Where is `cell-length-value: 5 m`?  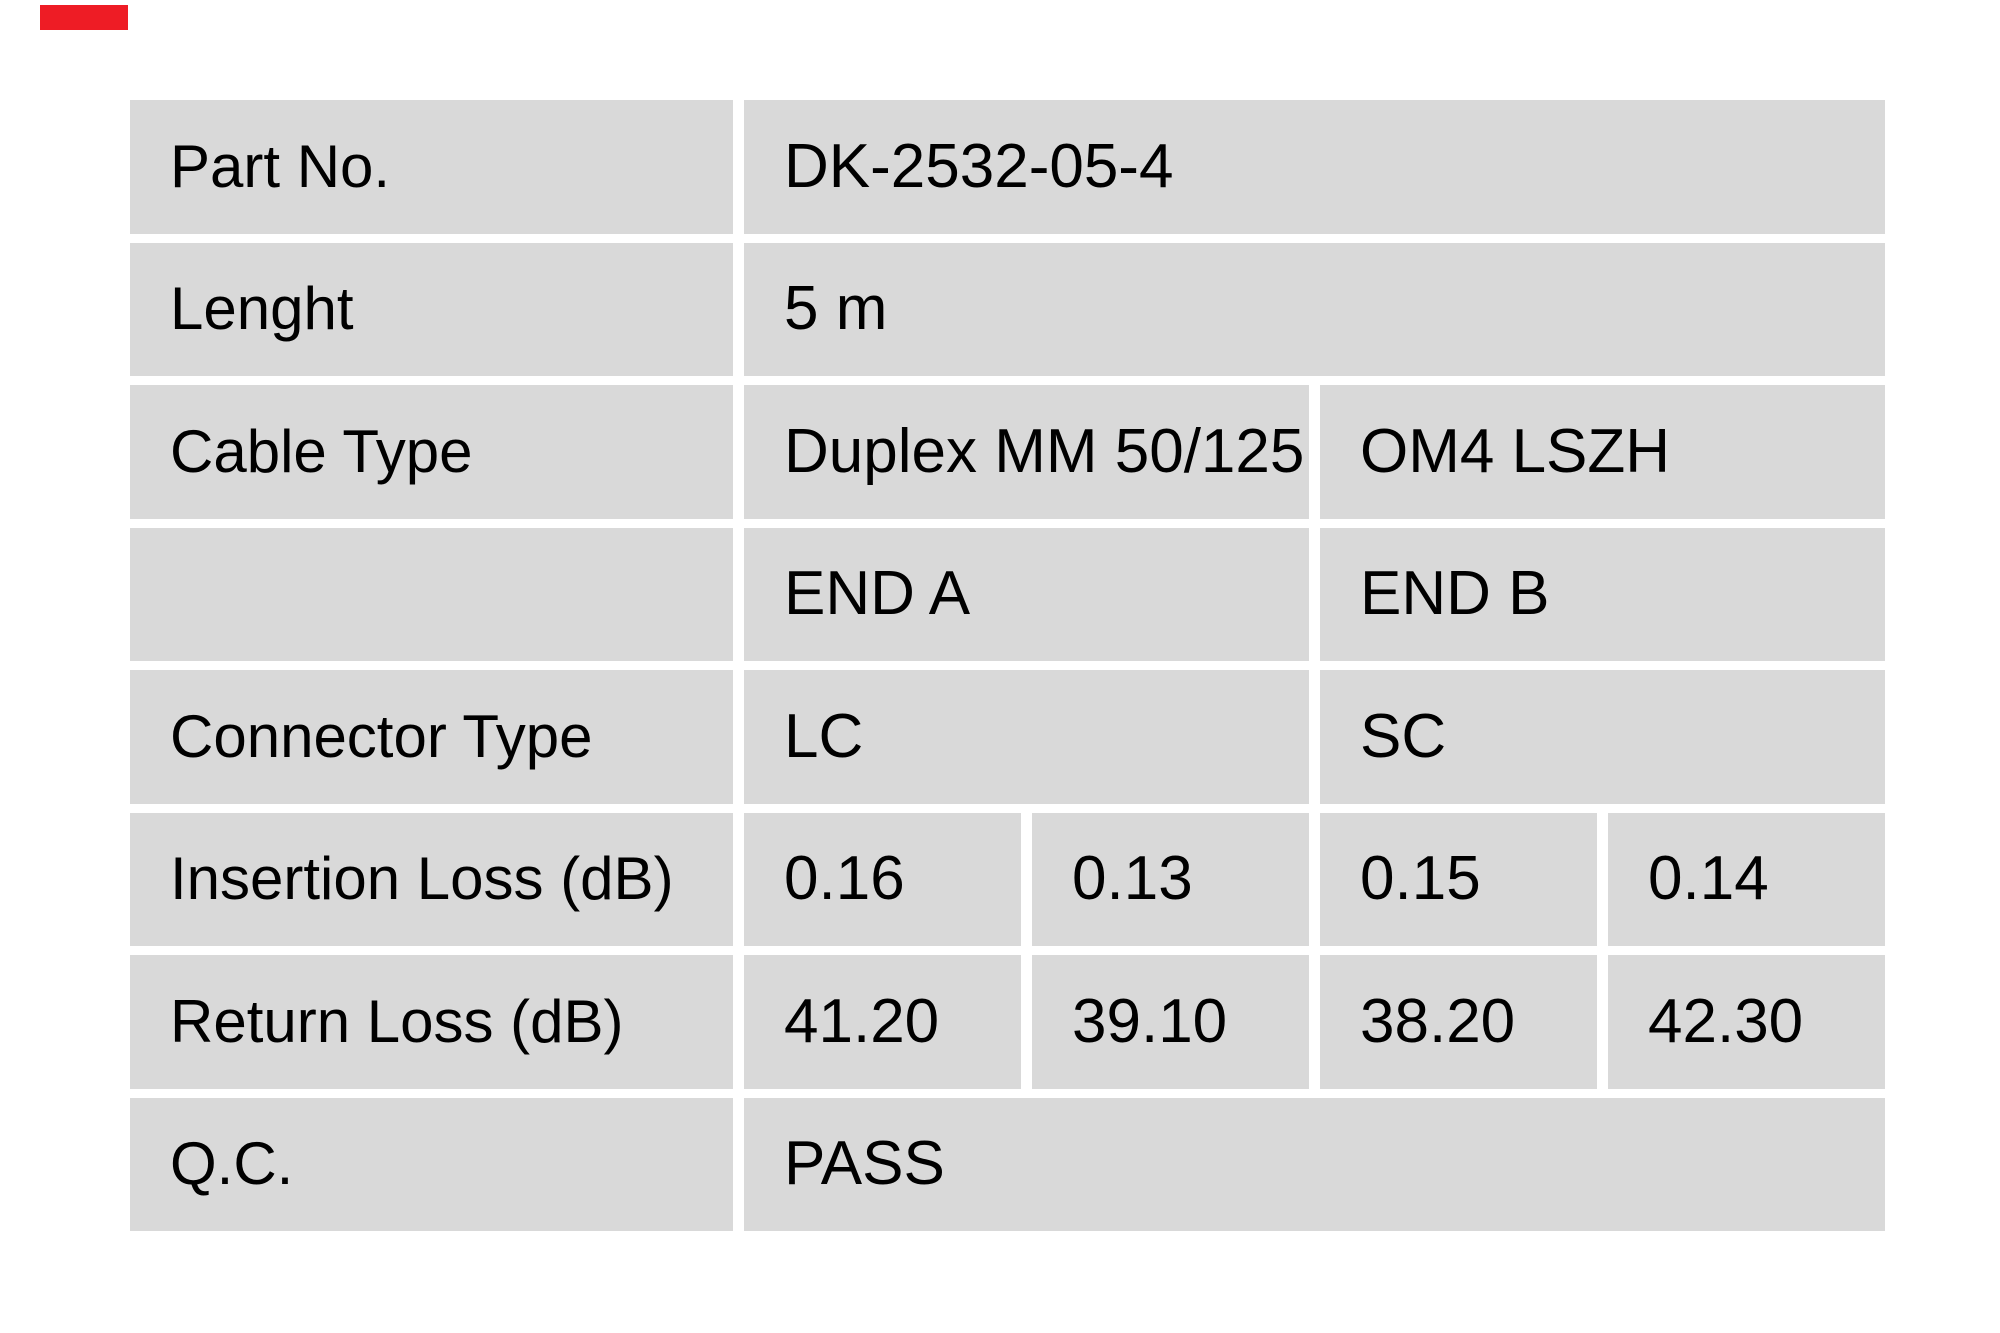
cell-length-value: 5 m is located at coordinates (1314, 309).